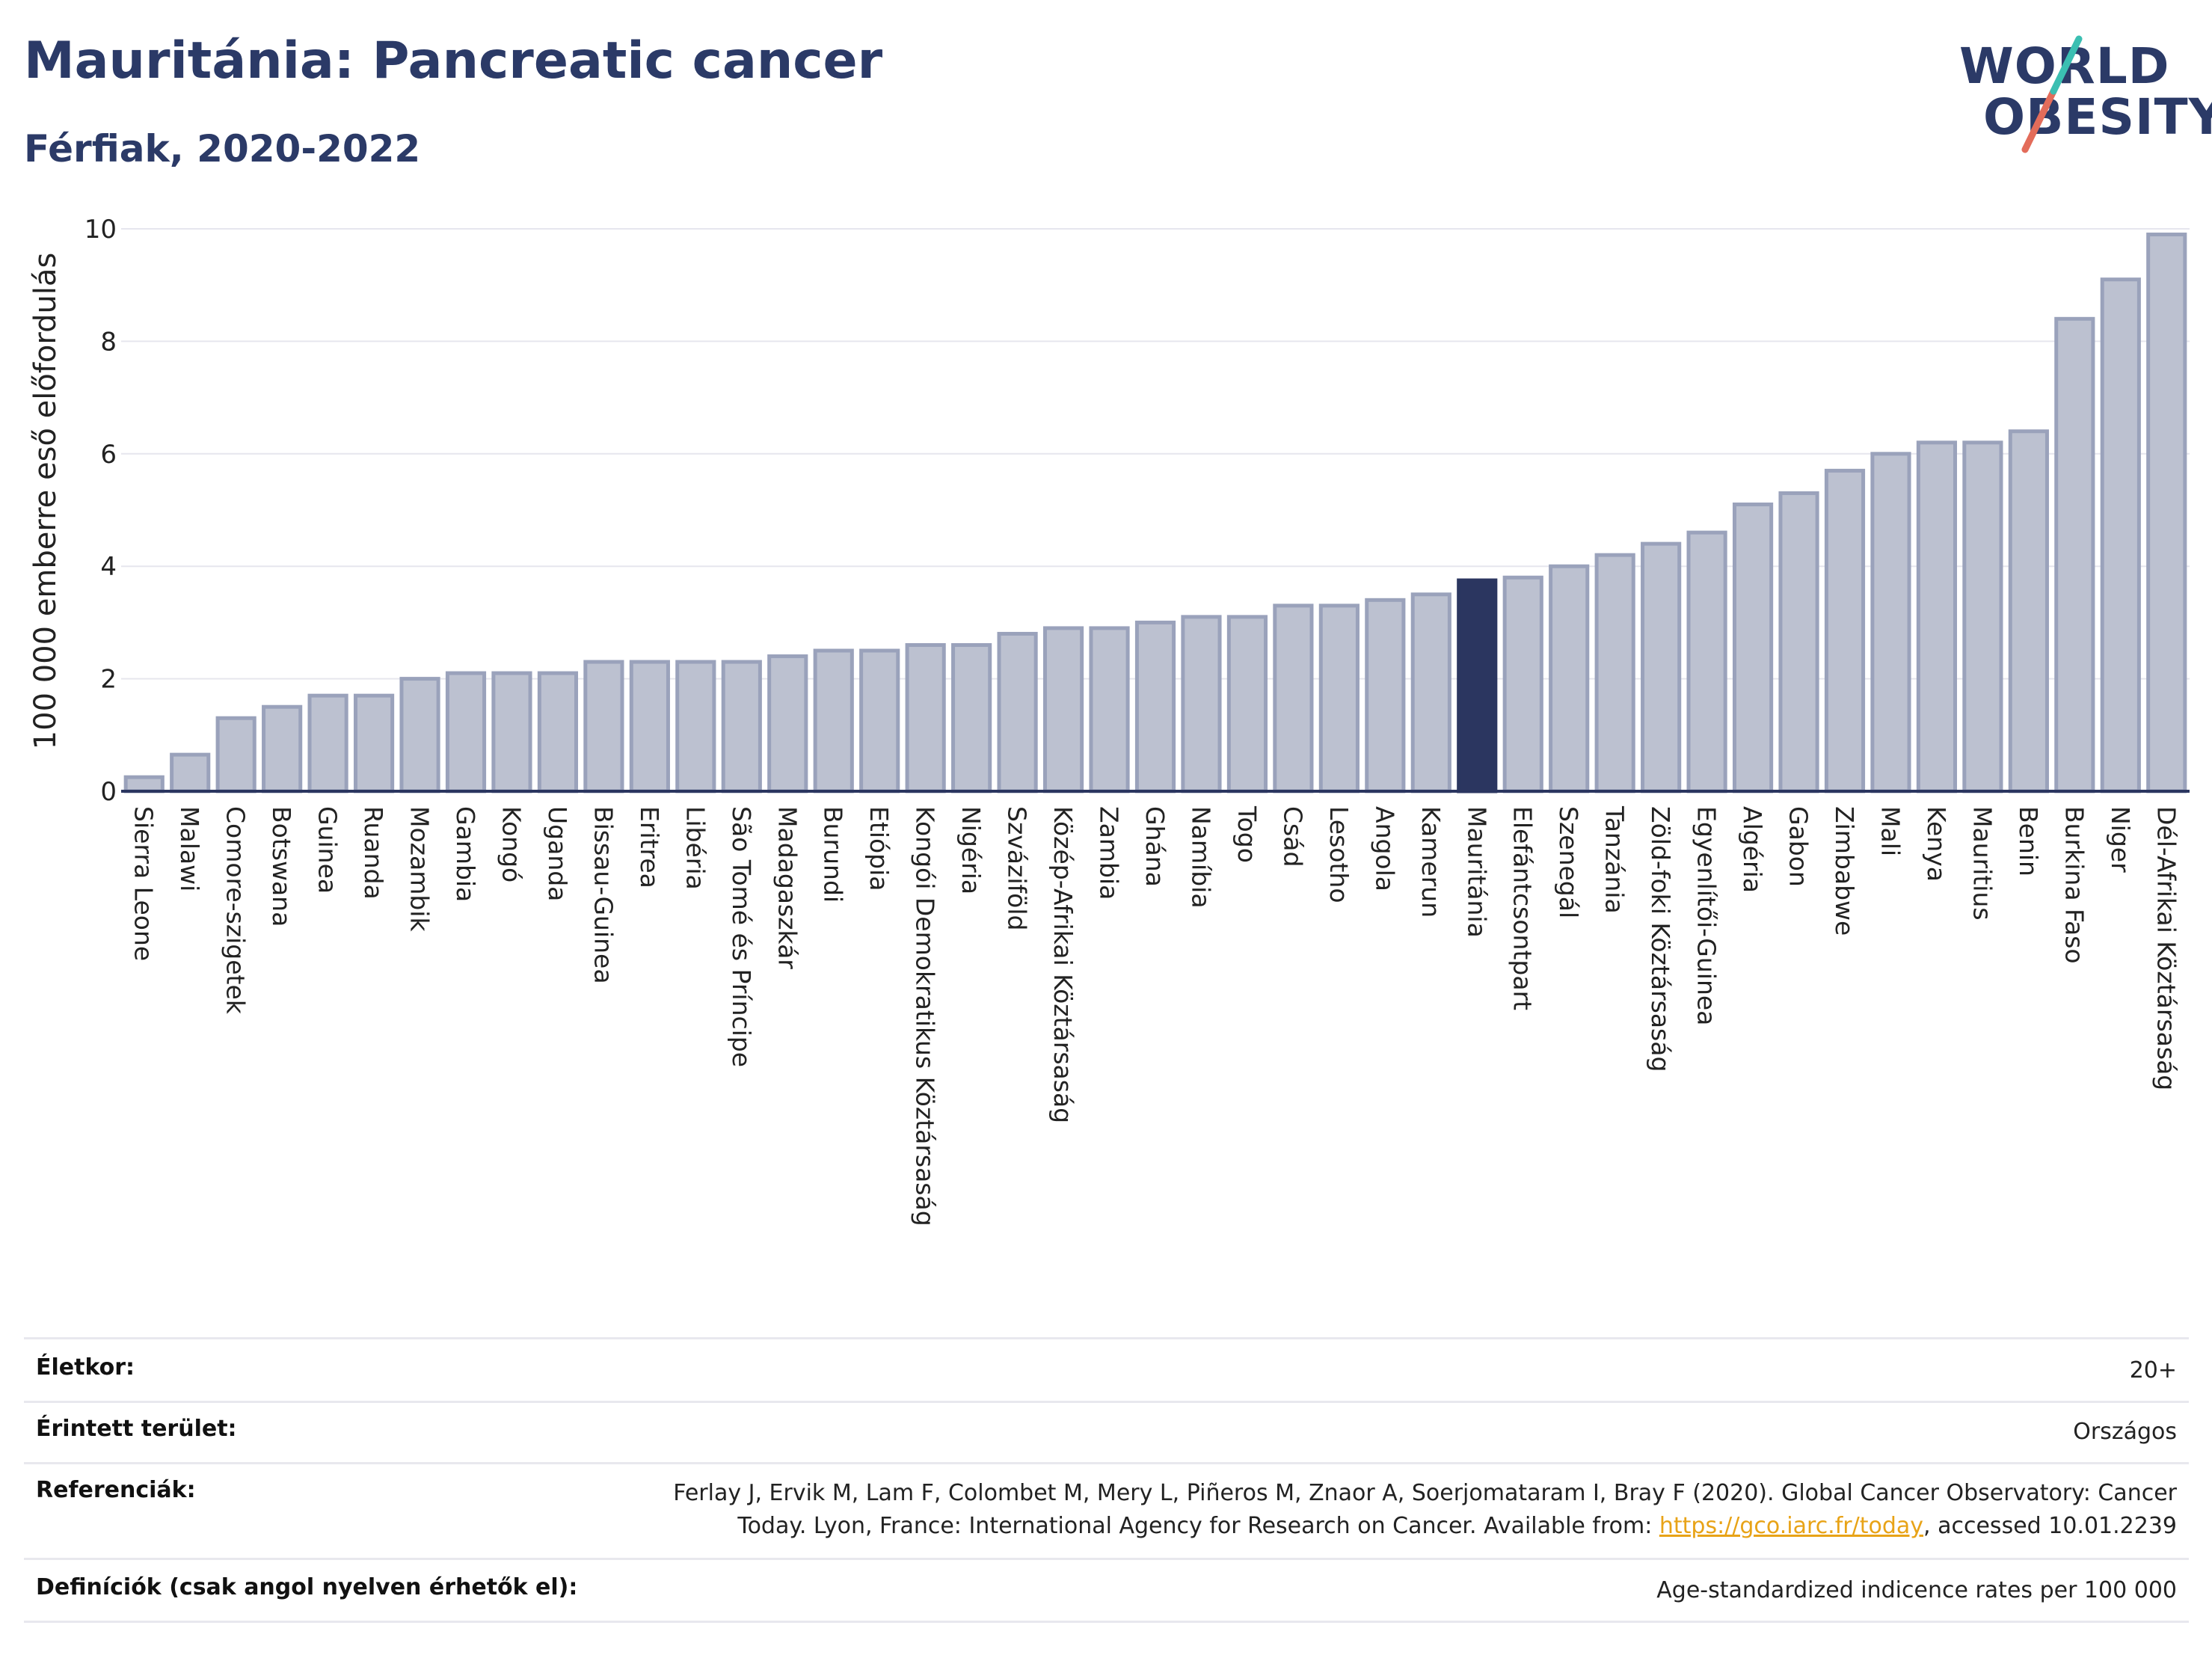 The height and width of the screenshot is (1655, 2212). What do you see at coordinates (1385, 695) in the screenshot?
I see `bar-angola` at bounding box center [1385, 695].